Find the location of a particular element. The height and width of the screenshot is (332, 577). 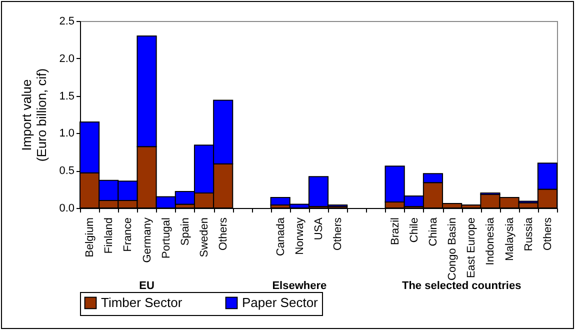

legend-label: Paper Sector is located at coordinates (280, 302).